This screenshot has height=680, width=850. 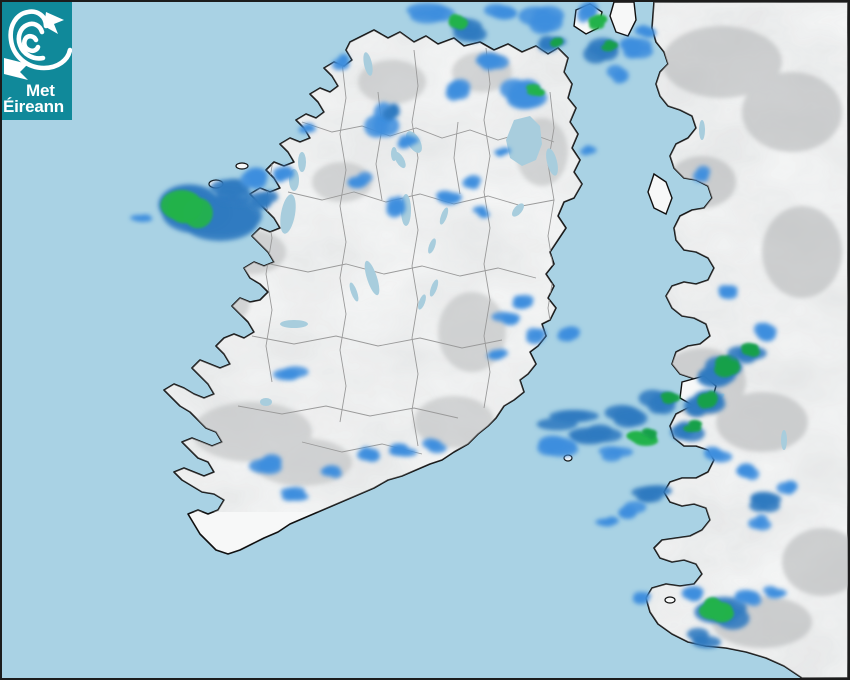 What do you see at coordinates (784, 440) in the screenshot?
I see `loch-english` at bounding box center [784, 440].